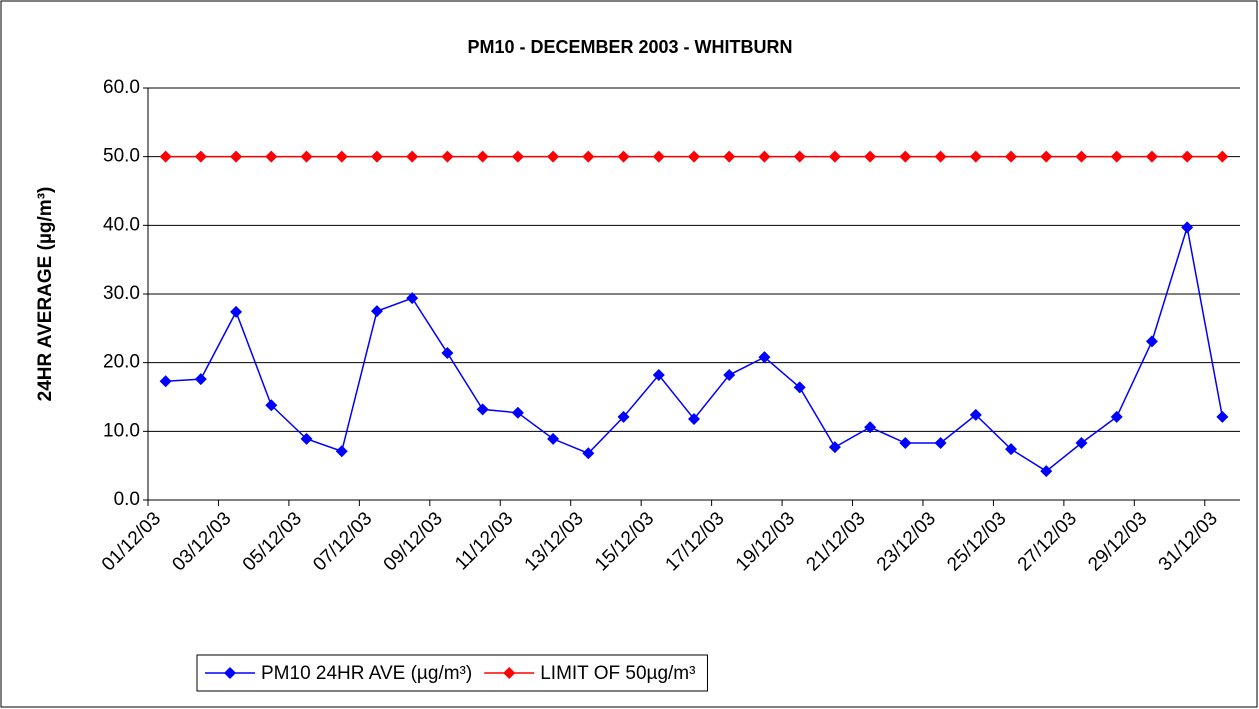 This screenshot has height=709, width=1259. I want to click on y-axis-title: 24HR AVERAGE (µg/m³), so click(45, 294).